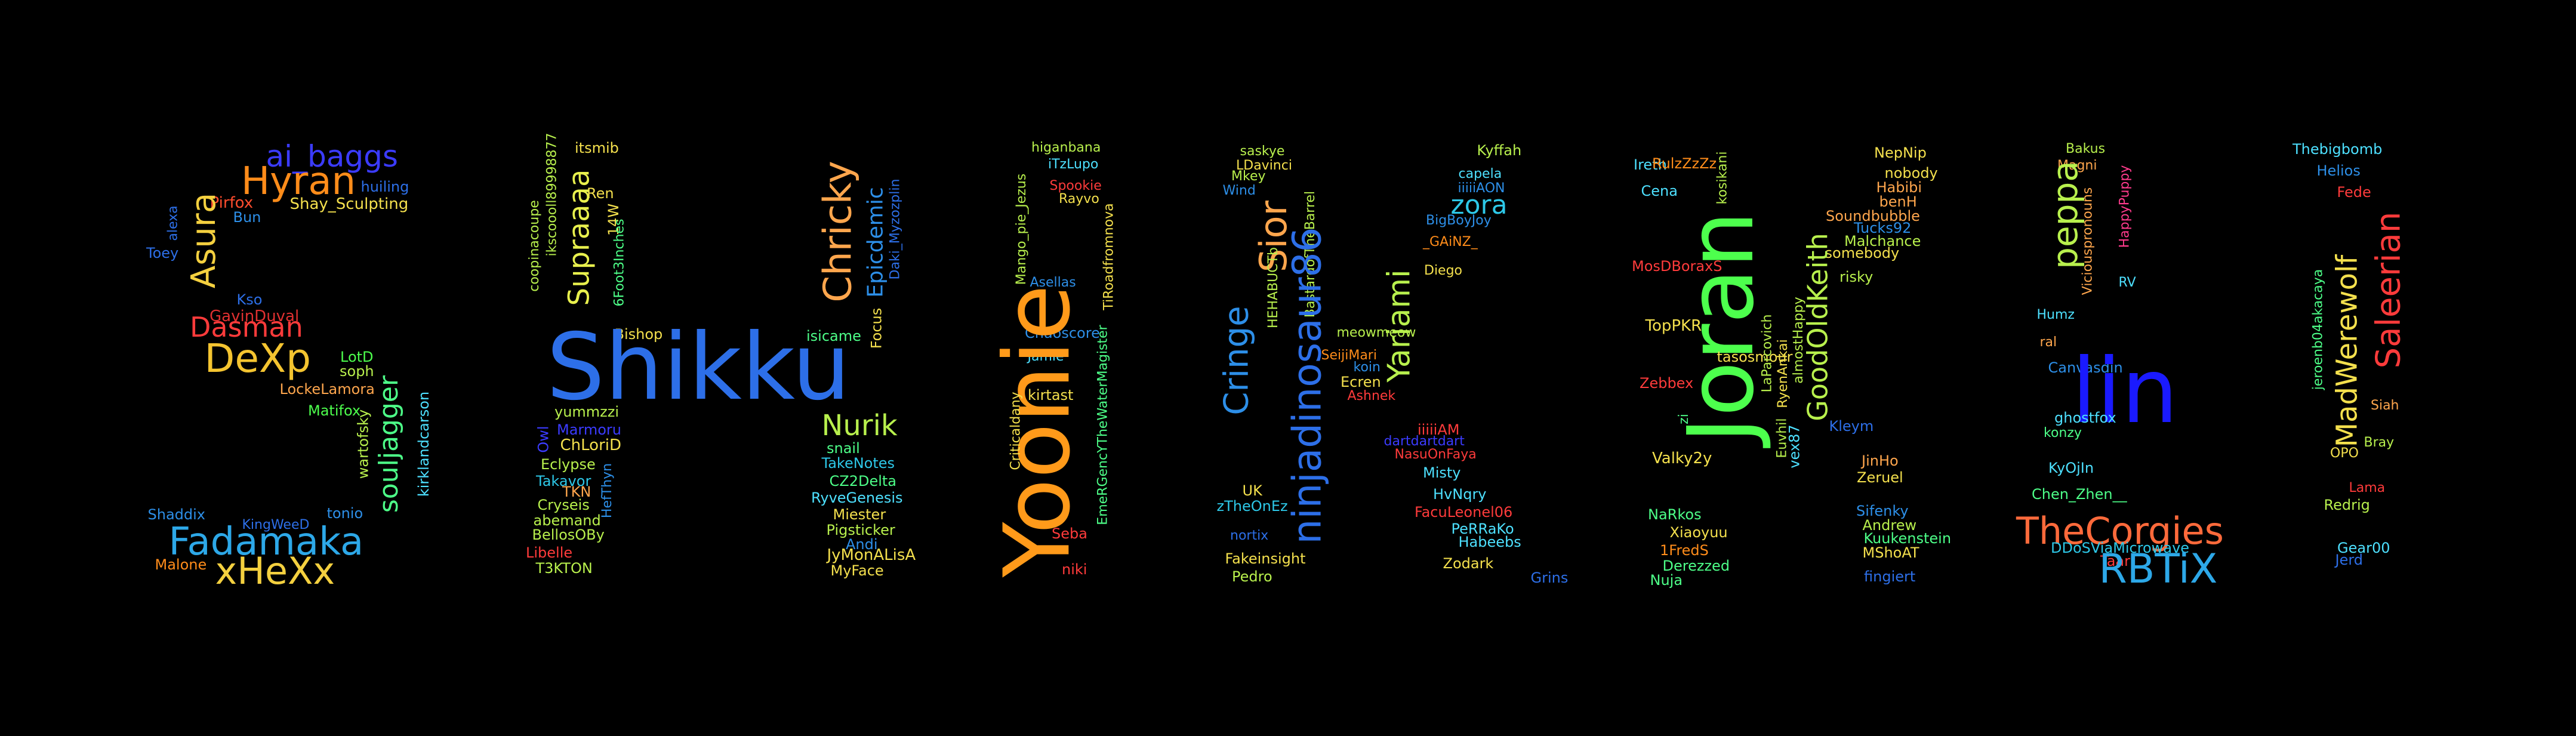  What do you see at coordinates (2055, 314) in the screenshot?
I see `cloud-word: Humz` at bounding box center [2055, 314].